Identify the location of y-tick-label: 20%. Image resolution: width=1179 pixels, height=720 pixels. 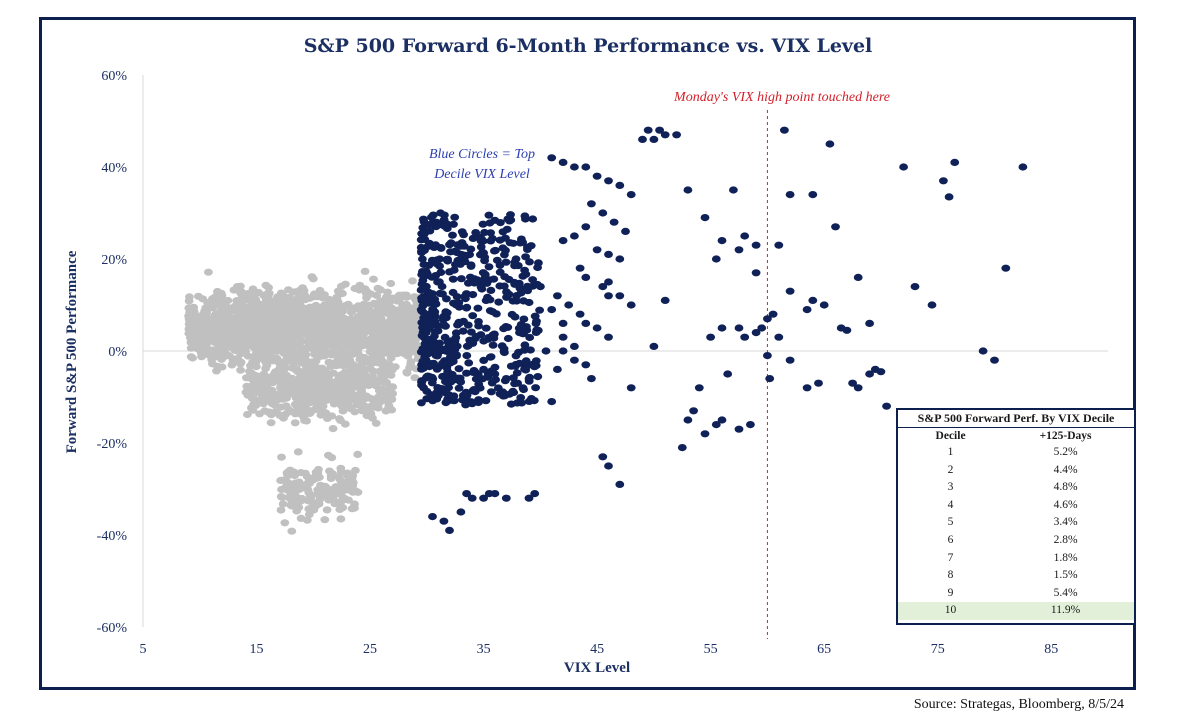
(114, 260).